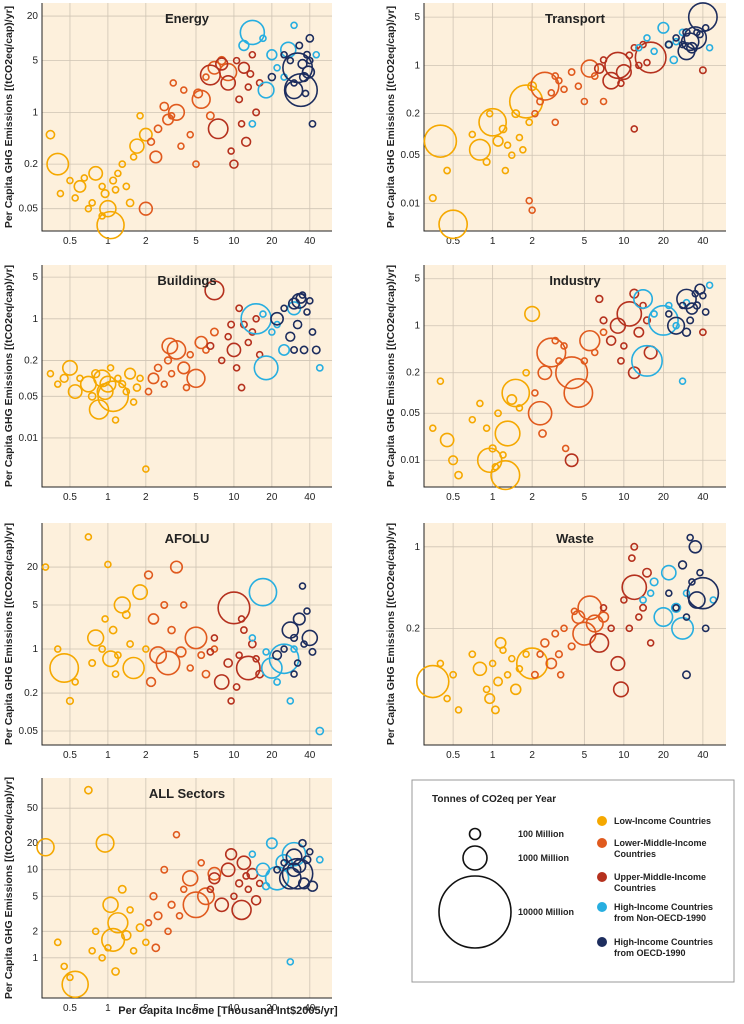 The width and height of the screenshot is (744, 1024). I want to click on y-tick-label: 0.2, so click(31, 164).